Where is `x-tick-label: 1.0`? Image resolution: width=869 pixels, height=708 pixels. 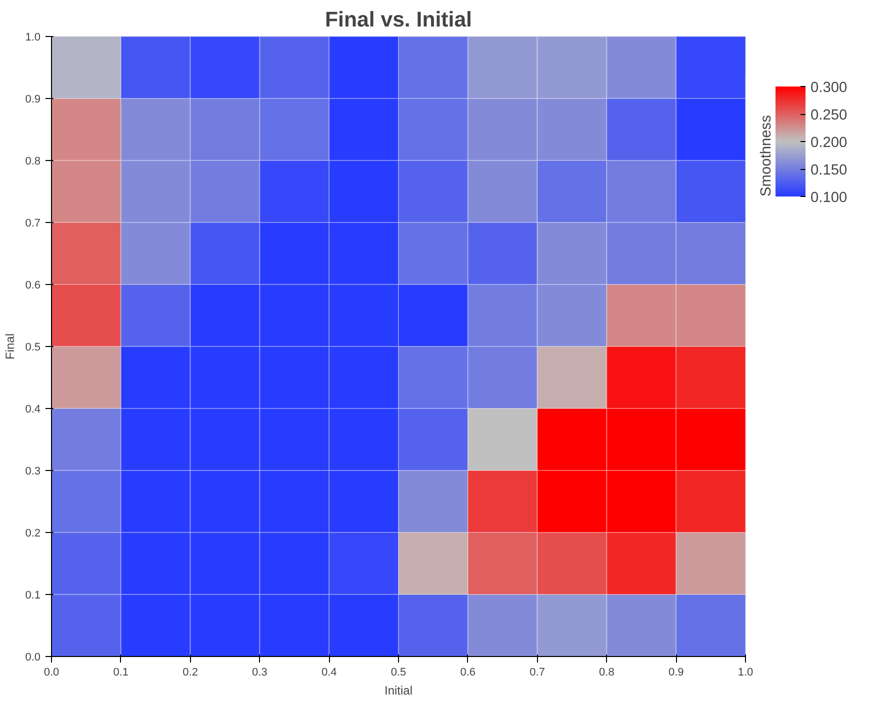 x-tick-label: 1.0 is located at coordinates (746, 672).